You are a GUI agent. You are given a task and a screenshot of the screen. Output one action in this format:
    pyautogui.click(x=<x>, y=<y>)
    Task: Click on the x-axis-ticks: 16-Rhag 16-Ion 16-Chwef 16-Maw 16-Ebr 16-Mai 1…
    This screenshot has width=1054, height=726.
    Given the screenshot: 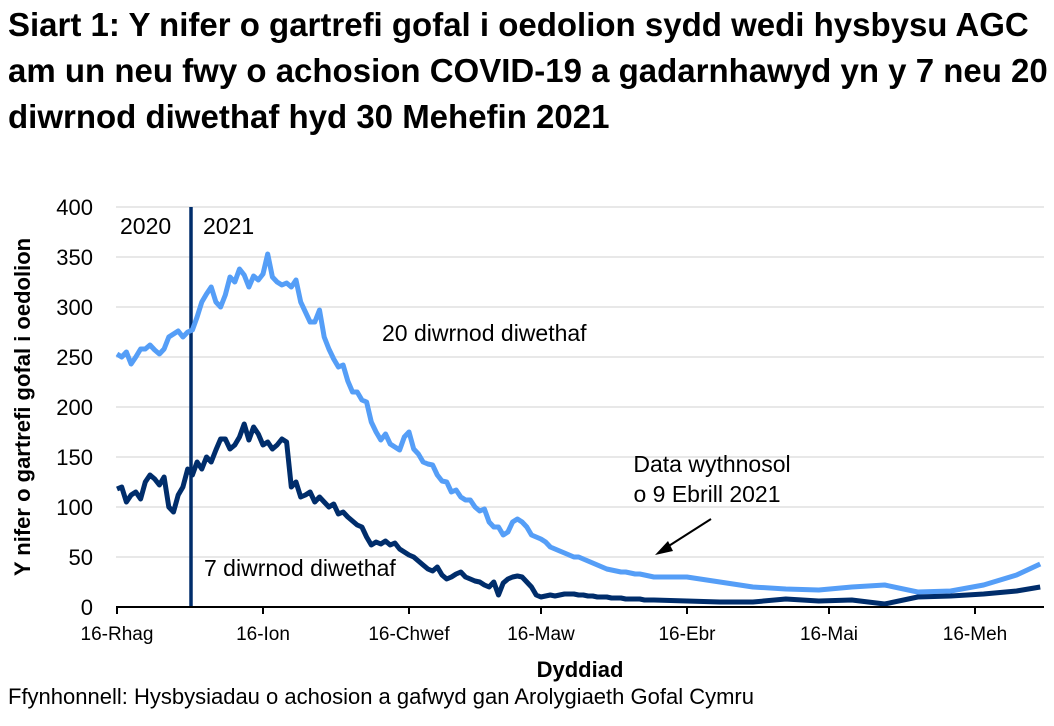 What is the action you would take?
    pyautogui.click(x=544, y=626)
    